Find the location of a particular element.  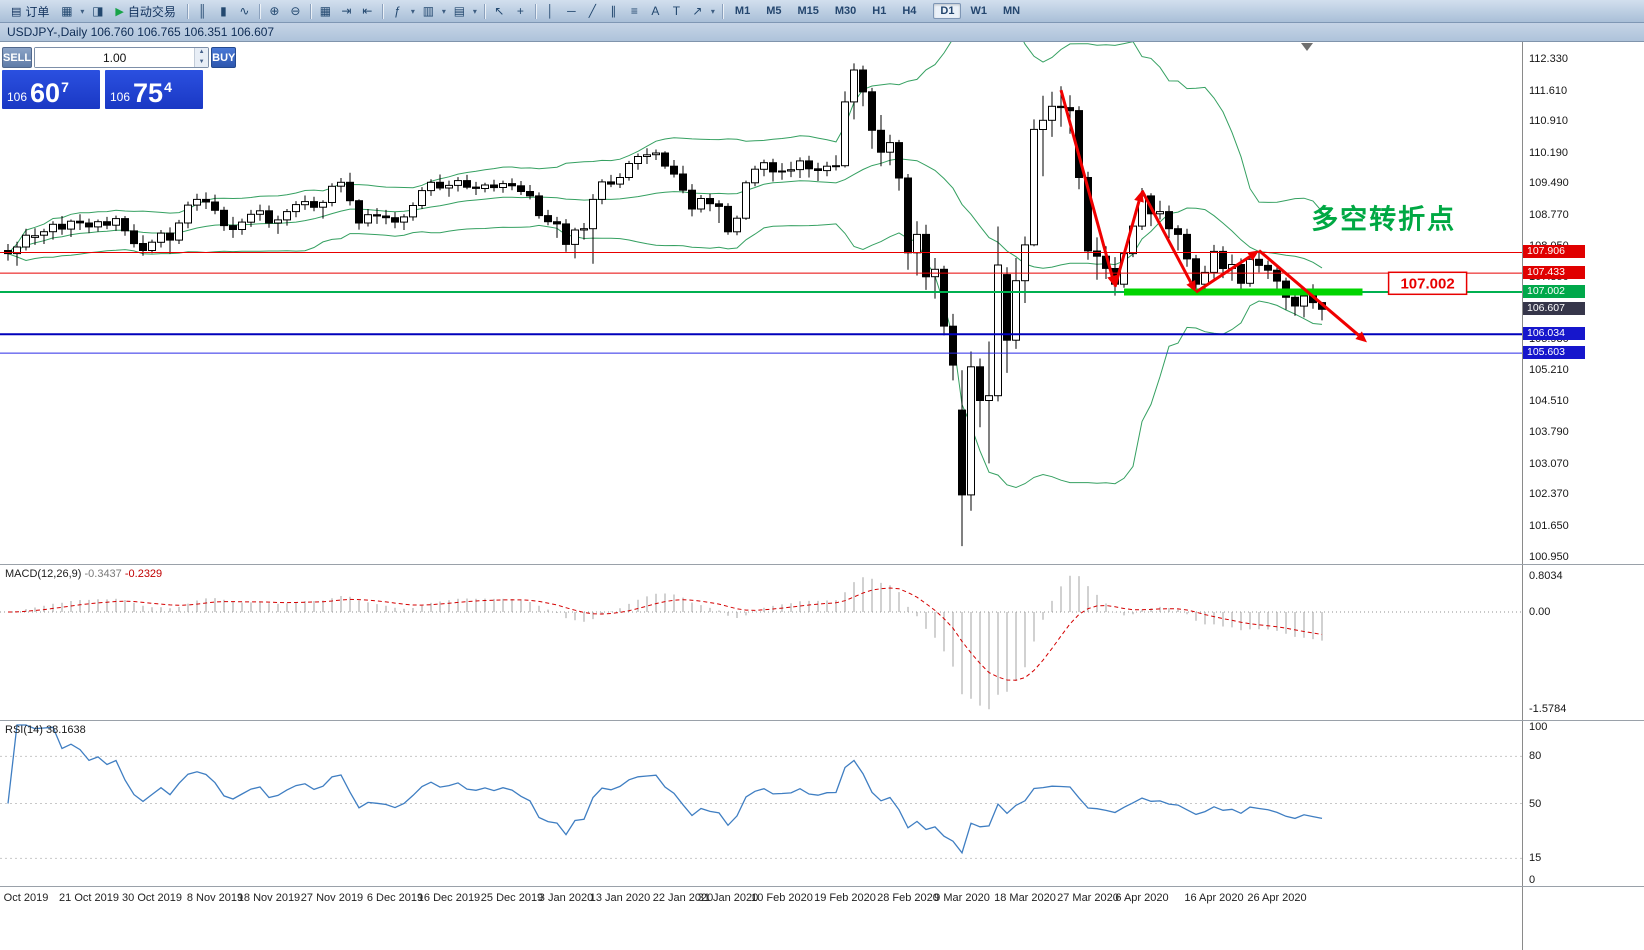

buy-button: BUY is located at coordinates (224, 57).